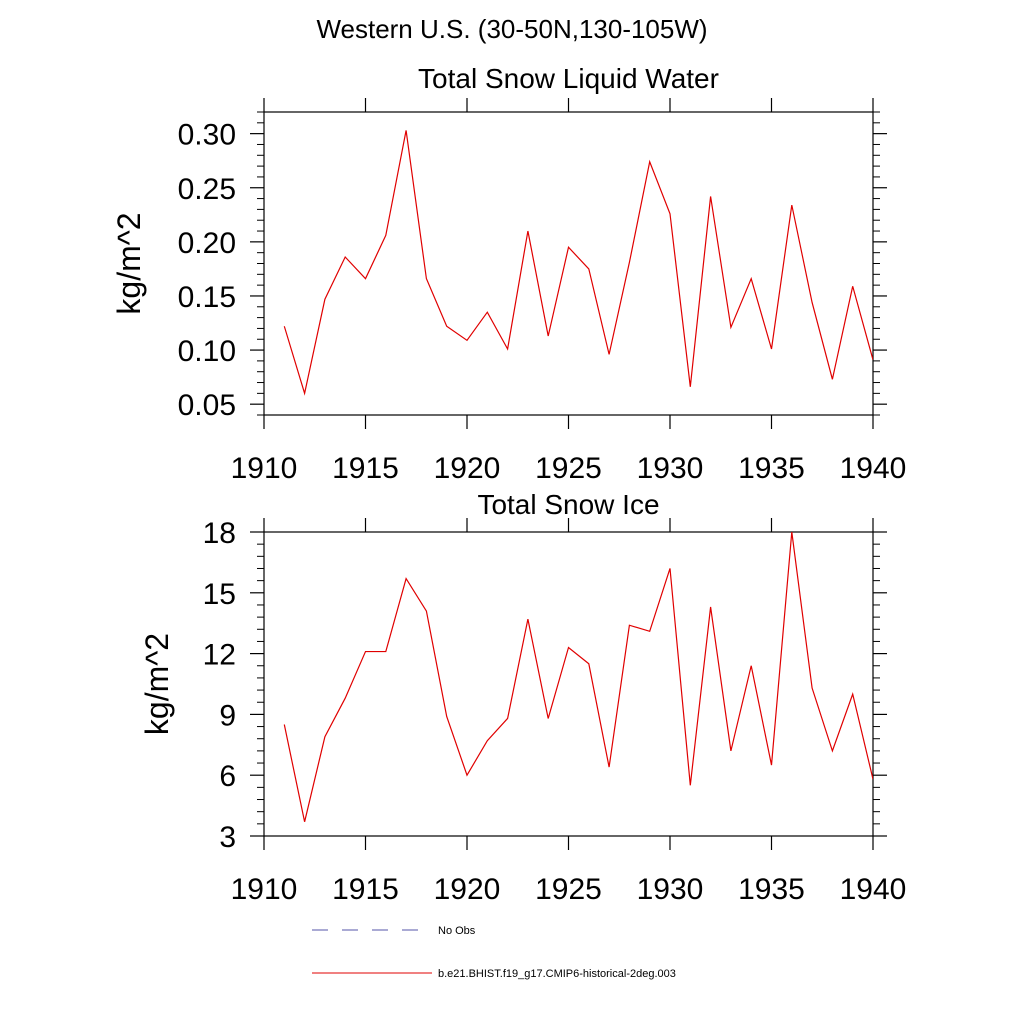  I want to click on chart-title: Total Snow Liquid Water, so click(568, 78).